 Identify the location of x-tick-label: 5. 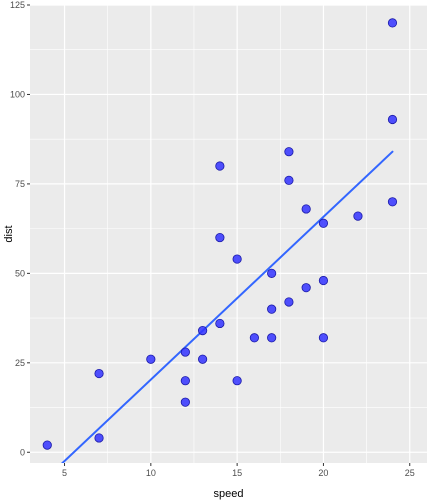
(64, 473).